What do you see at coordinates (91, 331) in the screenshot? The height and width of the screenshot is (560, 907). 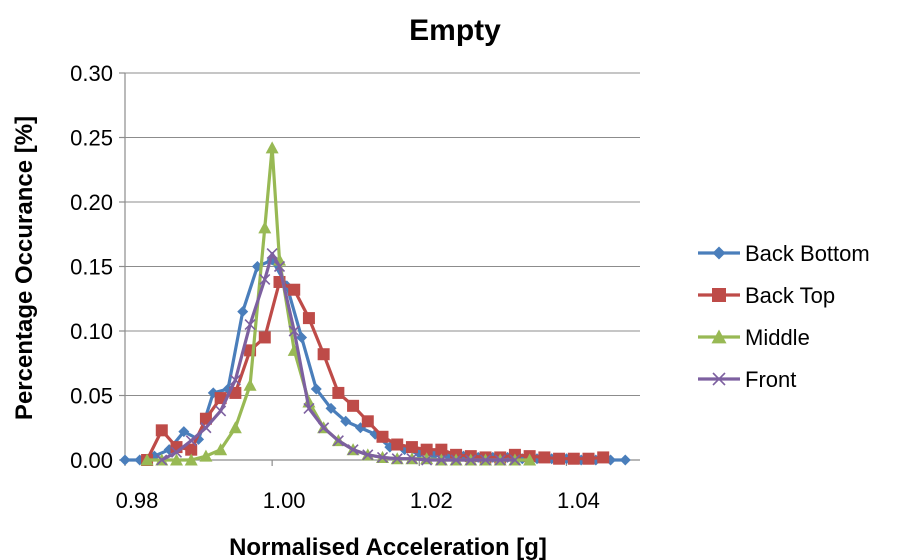 I see `y-tick-label: 0.10` at bounding box center [91, 331].